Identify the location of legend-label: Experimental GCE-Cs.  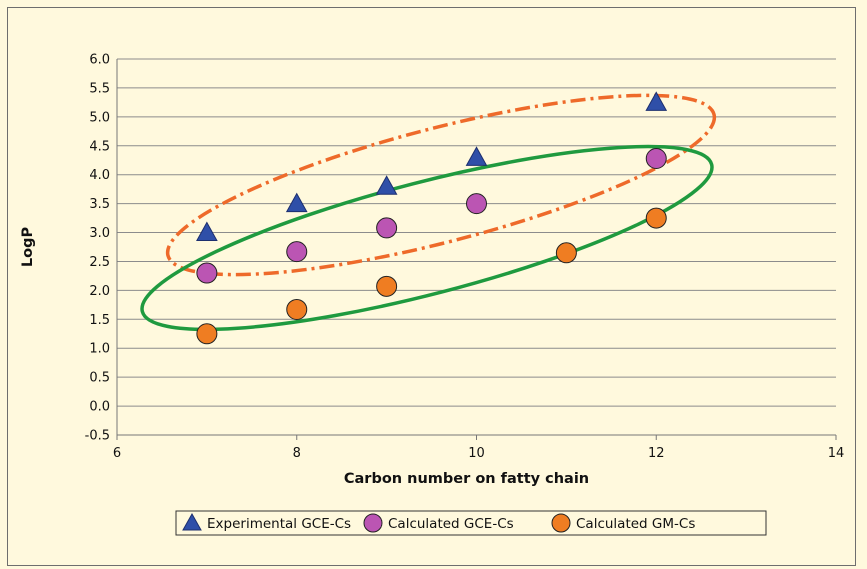
(279, 524).